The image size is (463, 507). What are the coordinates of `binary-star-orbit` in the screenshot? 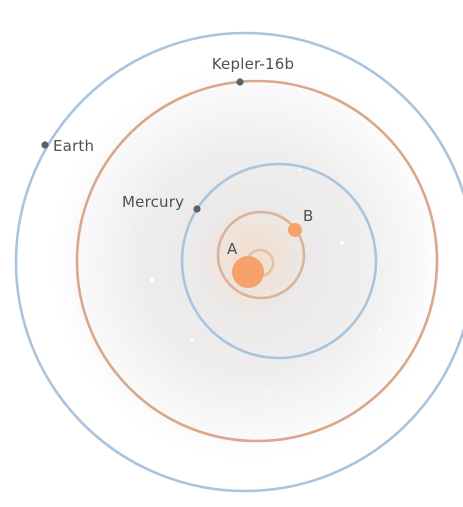 It's located at (261, 255).